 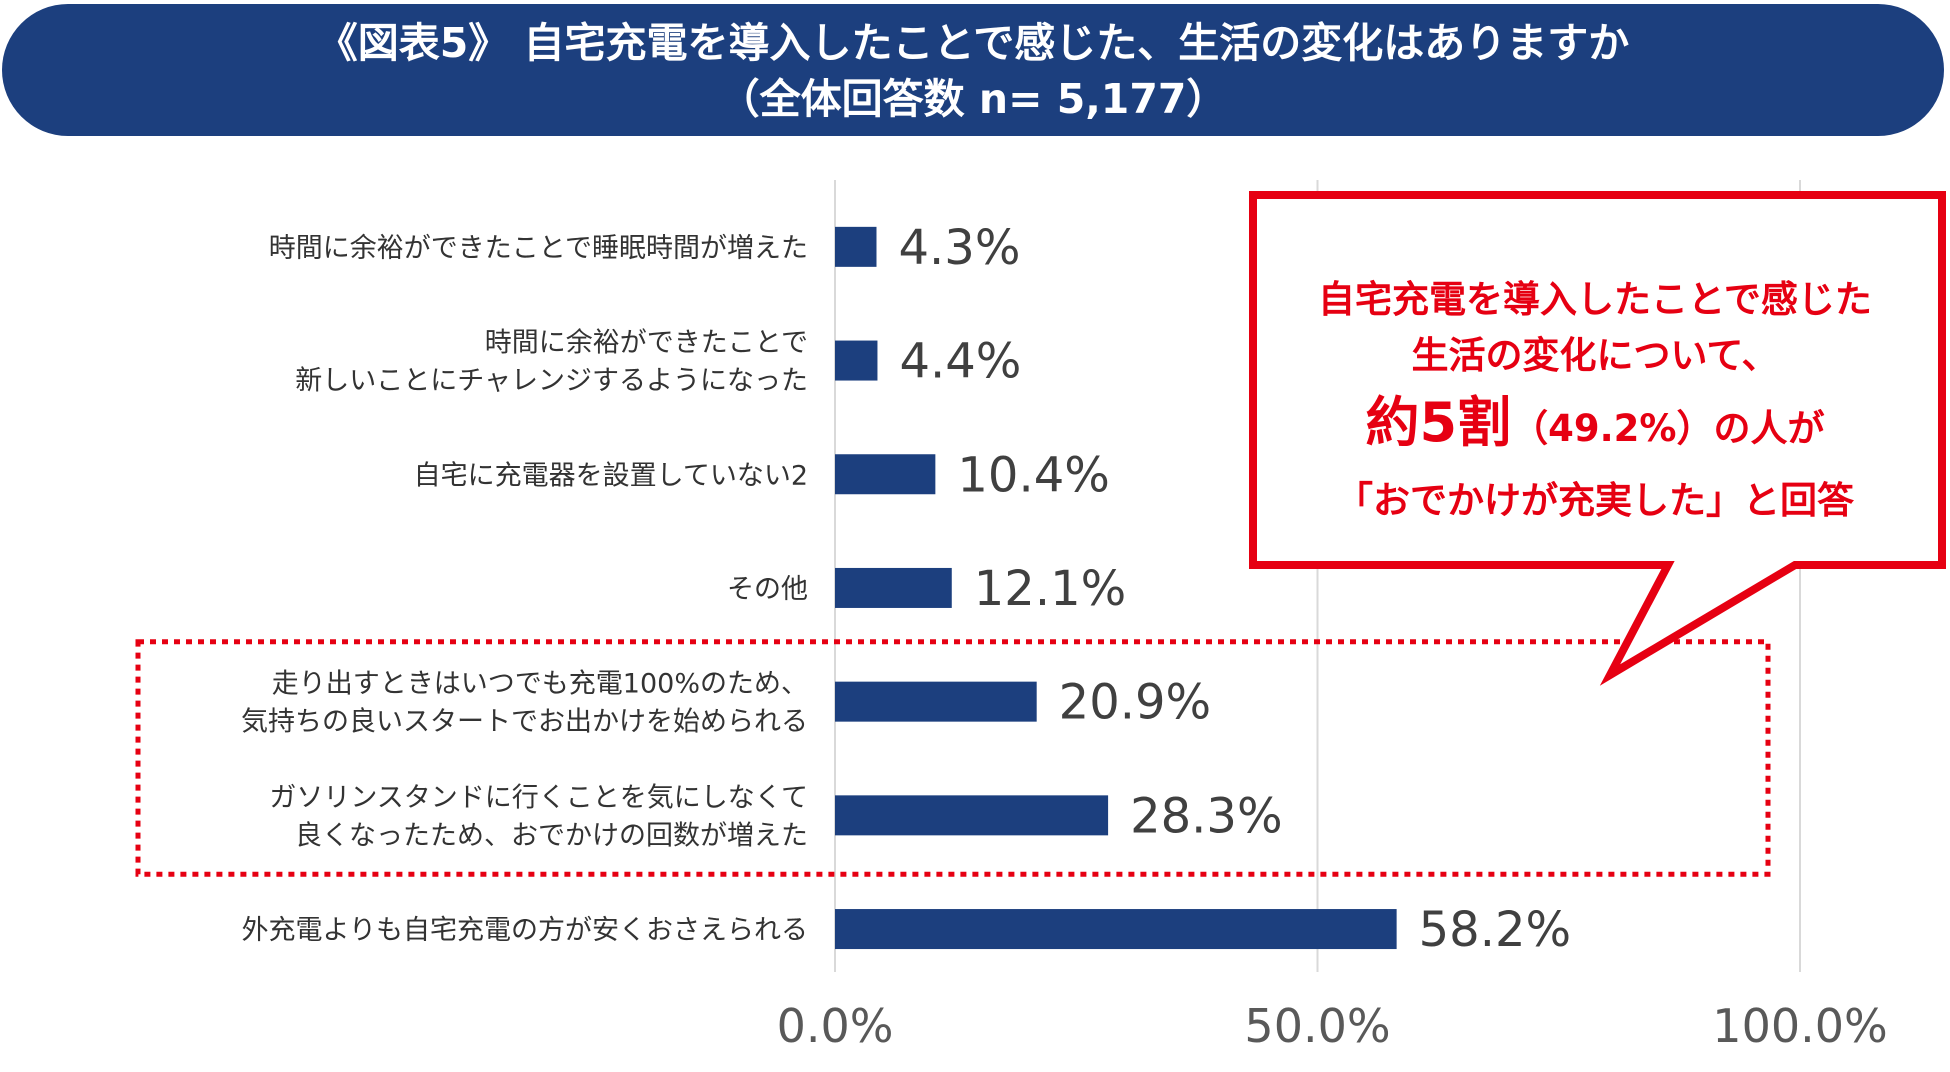 I want to click on chart-title: 《図表5》 自宅充電を導入したことで感じた、生活の変化はありますか, so click(x=973, y=43).